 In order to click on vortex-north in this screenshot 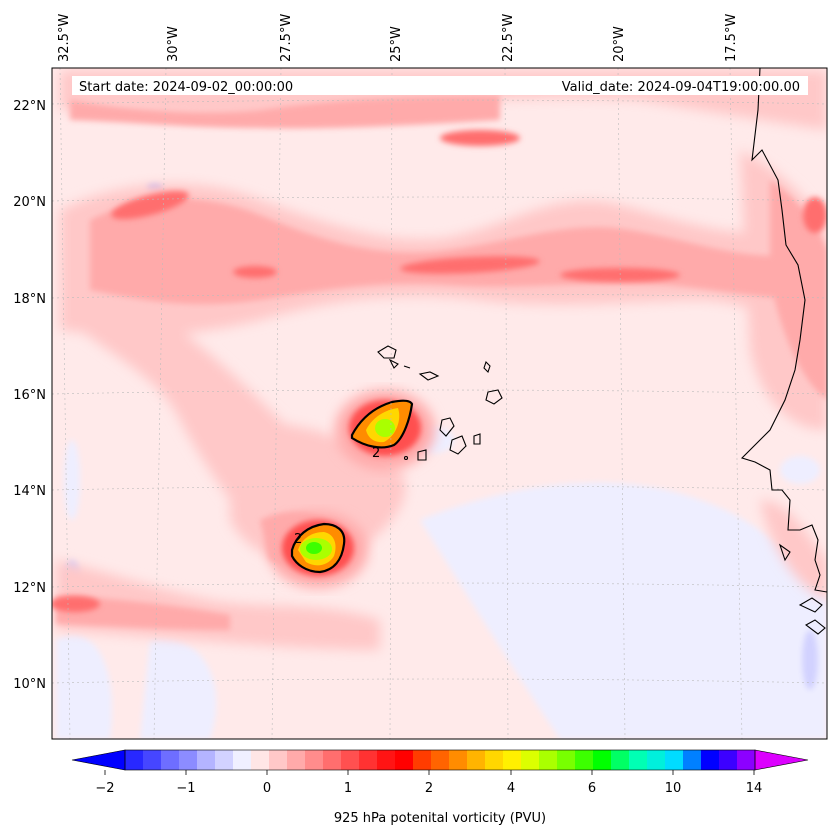, I will do `click(385, 430)`.